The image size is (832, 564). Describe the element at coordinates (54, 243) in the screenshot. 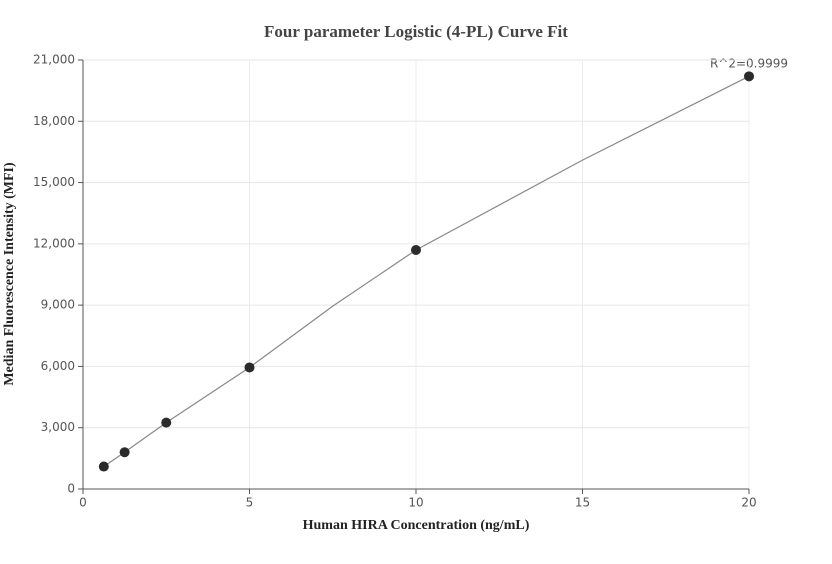

I see `y-tick-label: 12,000` at that location.